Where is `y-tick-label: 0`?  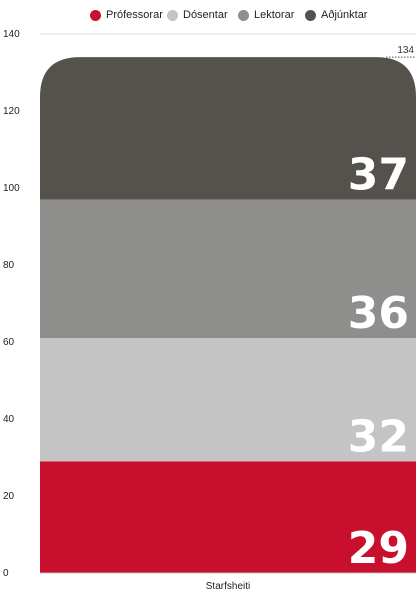
y-tick-label: 0 is located at coordinates (6, 573).